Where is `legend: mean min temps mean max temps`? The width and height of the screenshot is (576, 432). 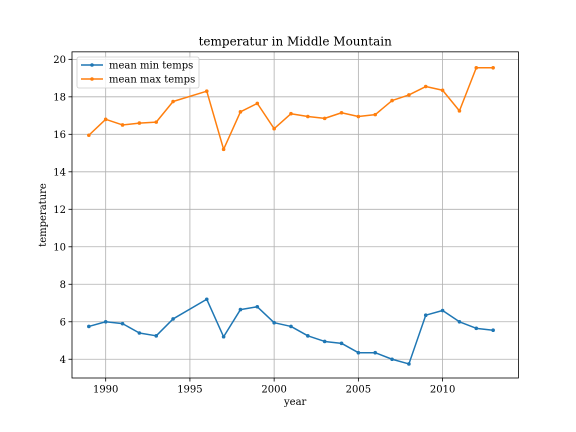 legend: mean min temps mean max temps is located at coordinates (138, 72).